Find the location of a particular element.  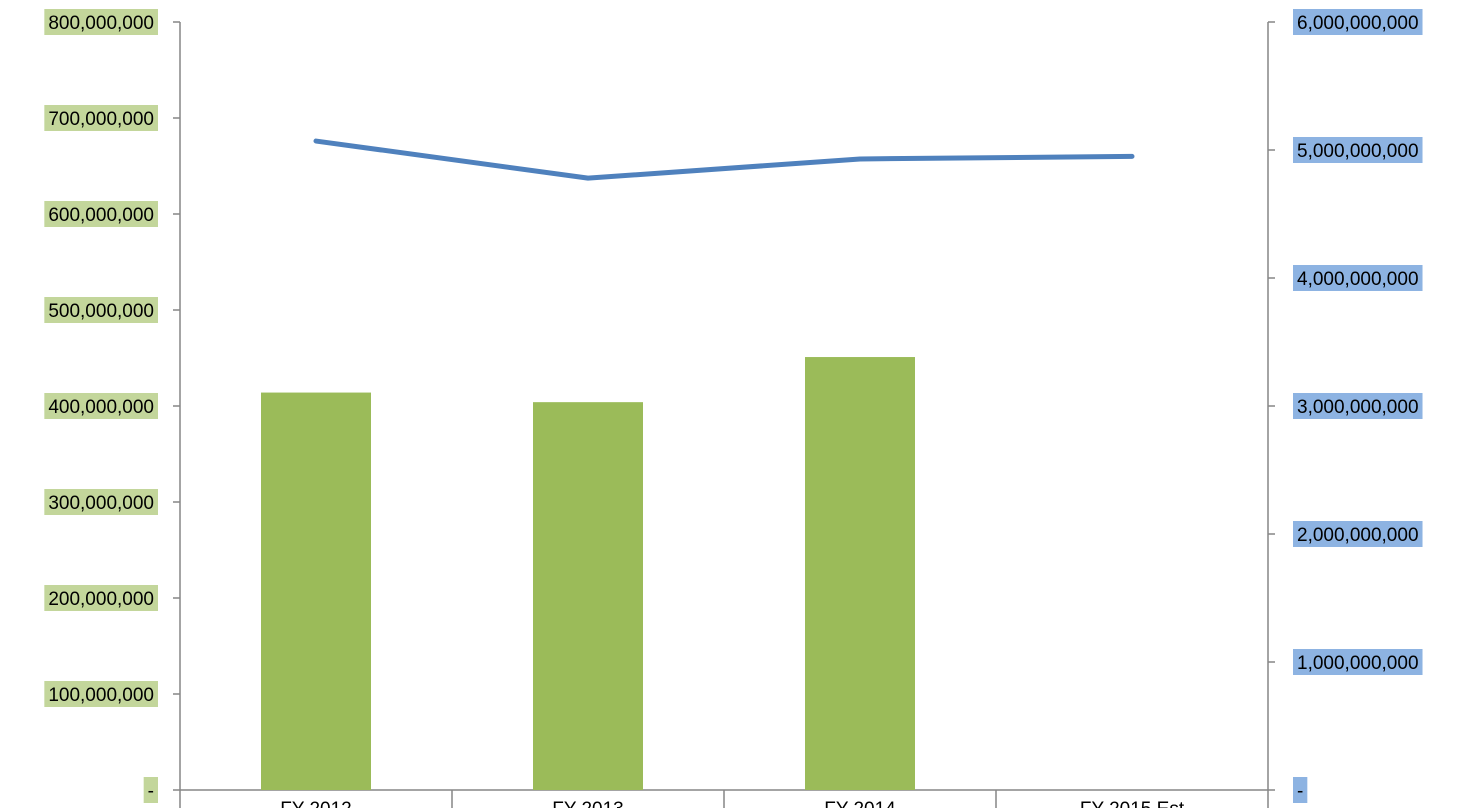

x-axis-category-label: FY 2015 Est is located at coordinates (1132, 803).